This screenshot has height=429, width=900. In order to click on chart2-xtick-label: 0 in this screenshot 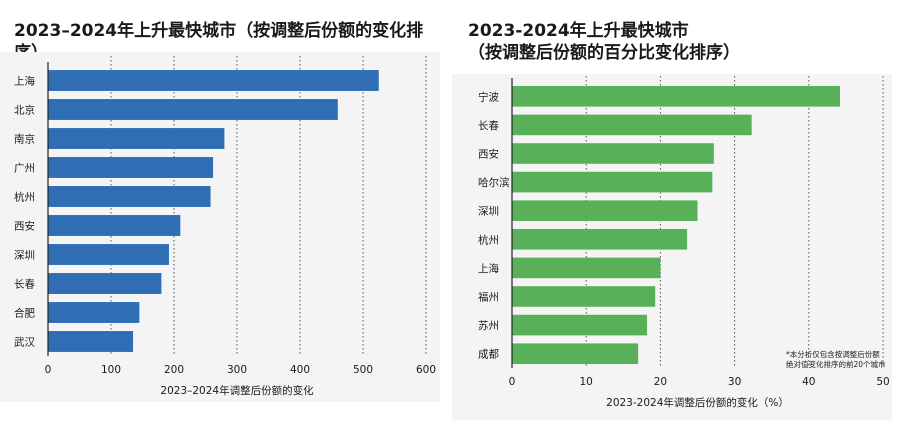, I will do `click(512, 382)`.